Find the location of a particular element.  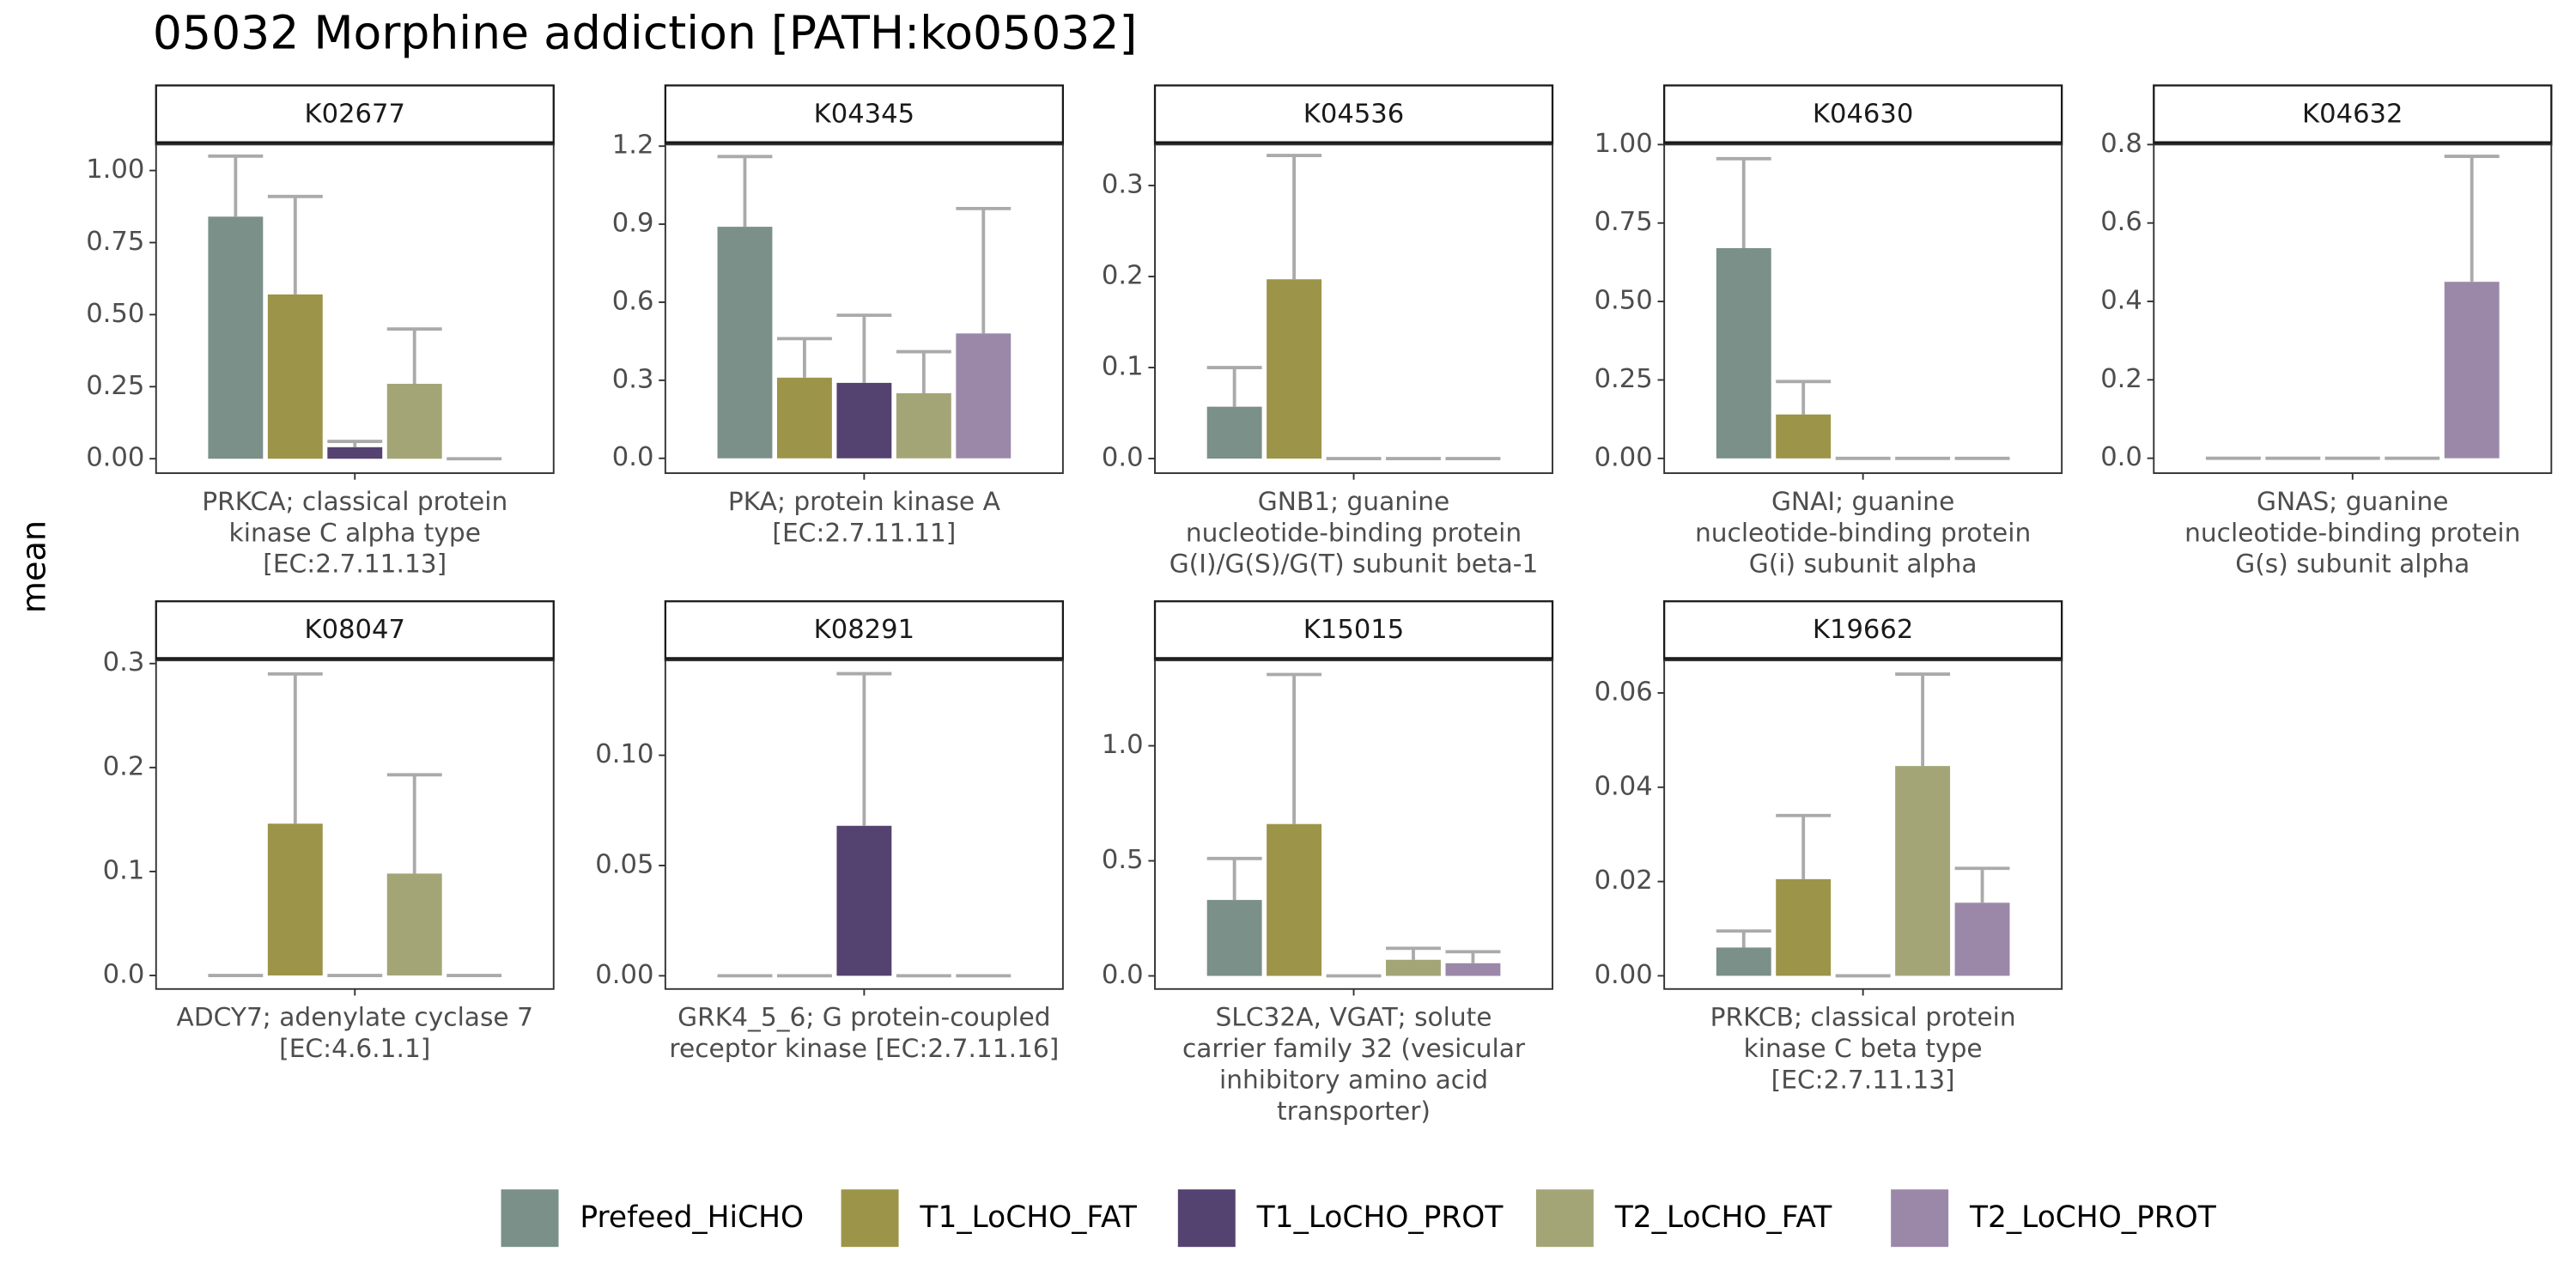

x-axis-label: transporter) is located at coordinates (1354, 1111).